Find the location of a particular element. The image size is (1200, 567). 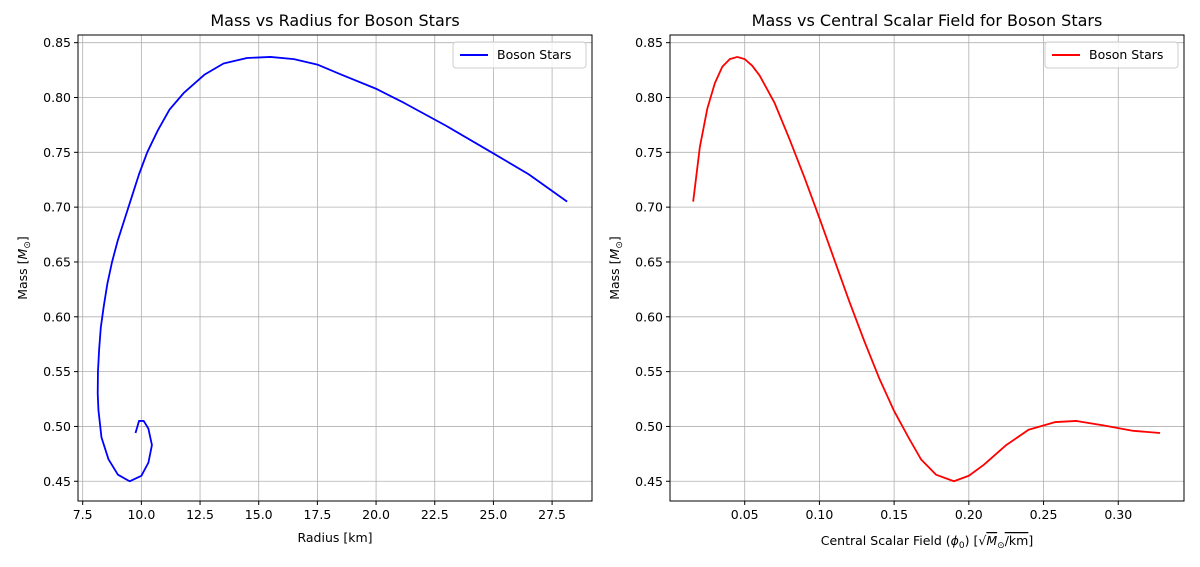

x-tick-label: 0.15 is located at coordinates (894, 514).